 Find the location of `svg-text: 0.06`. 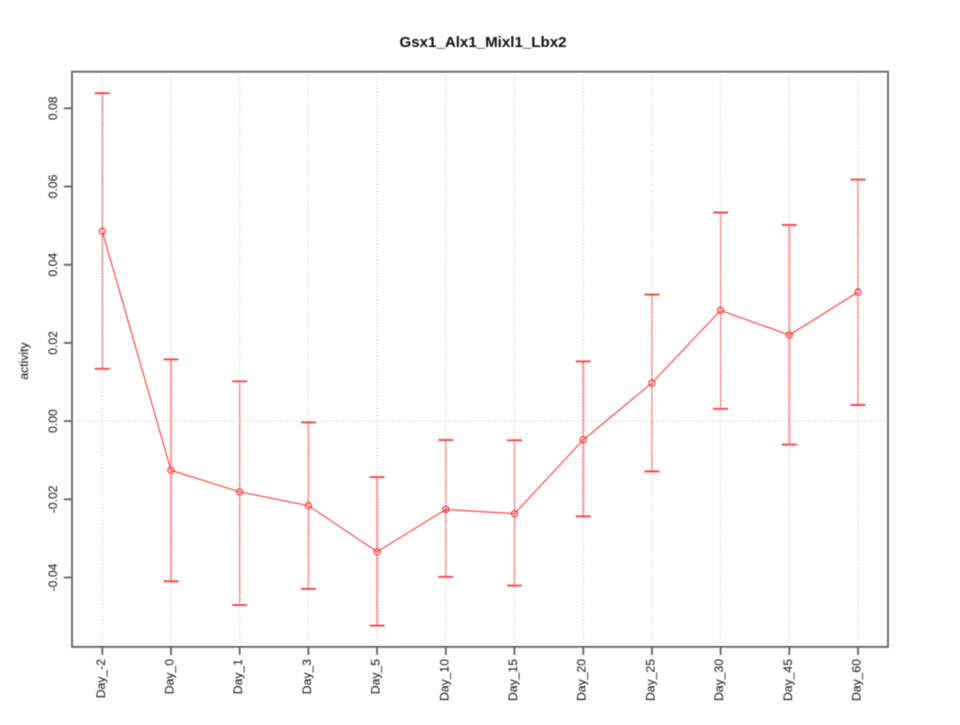

svg-text: 0.06 is located at coordinates (53, 186).